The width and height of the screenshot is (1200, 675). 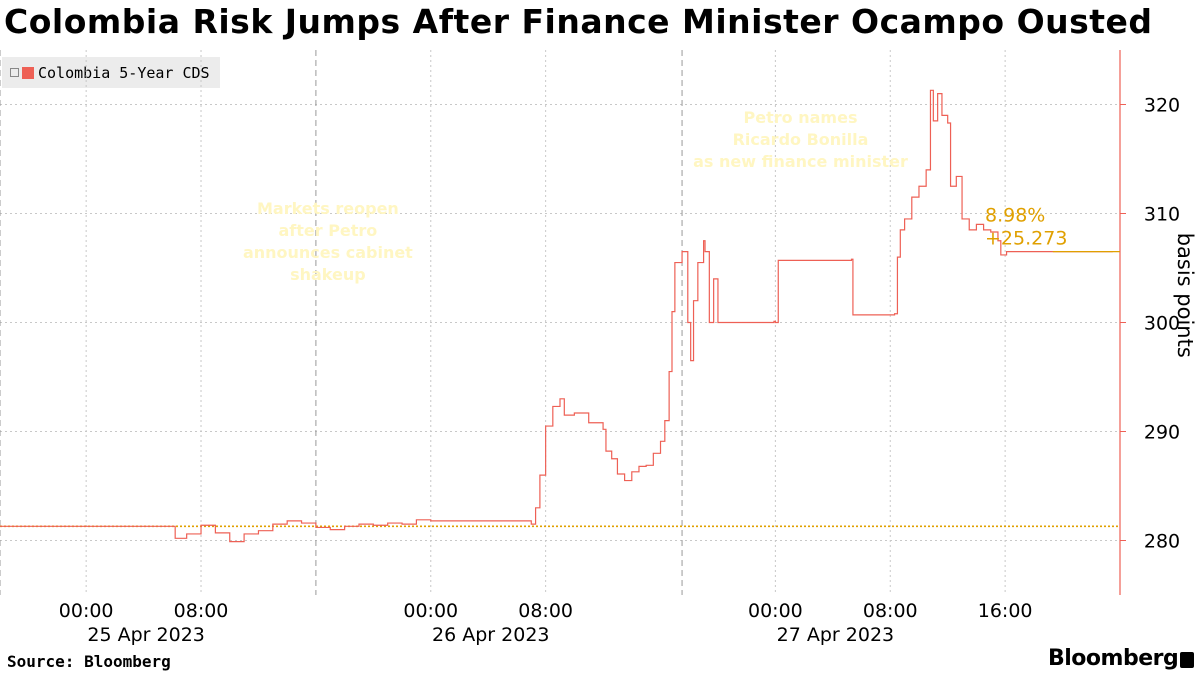 I want to click on legend-swatch, so click(x=28, y=72).